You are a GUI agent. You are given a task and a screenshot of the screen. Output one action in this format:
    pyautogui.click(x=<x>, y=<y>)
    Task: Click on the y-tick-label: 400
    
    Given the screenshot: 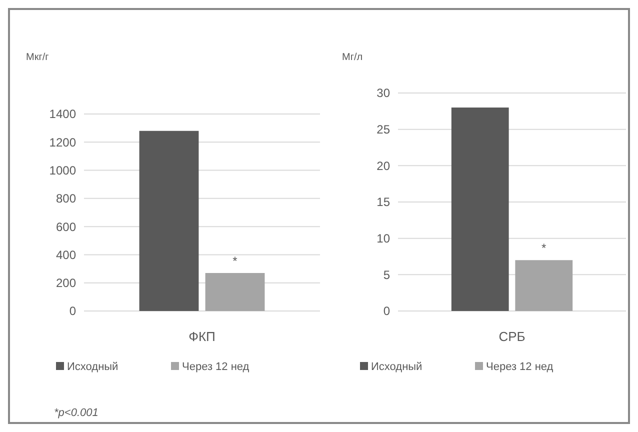 What is the action you would take?
    pyautogui.click(x=66, y=255)
    